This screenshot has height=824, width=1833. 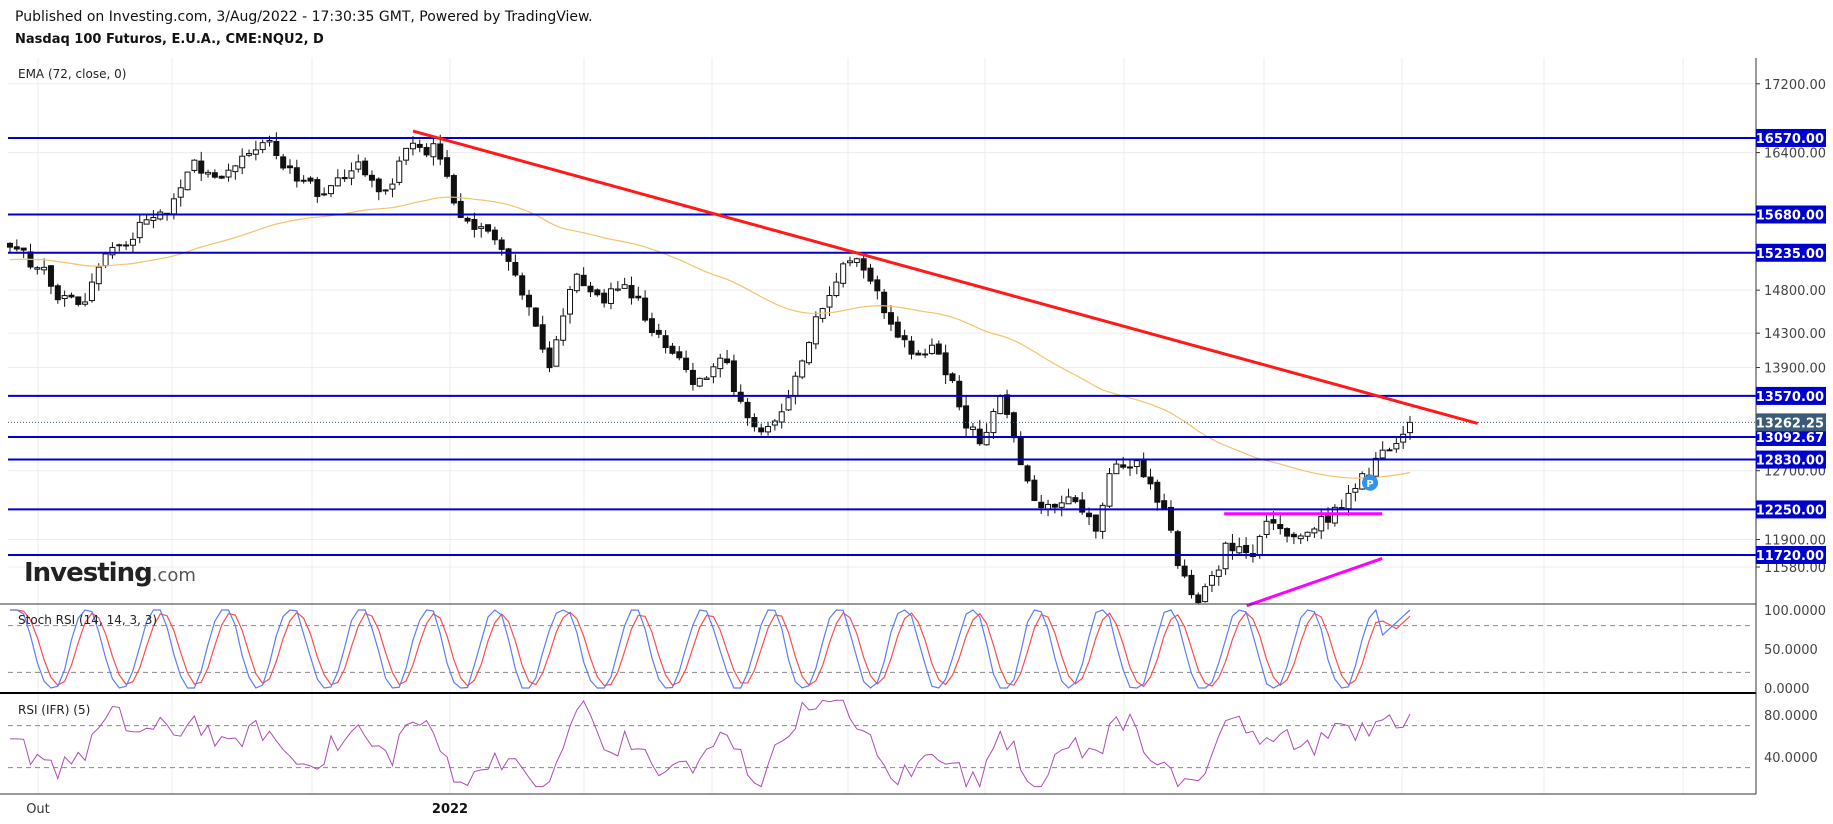 I want to click on level-badge-label: 11720.00, so click(x=1790, y=556).